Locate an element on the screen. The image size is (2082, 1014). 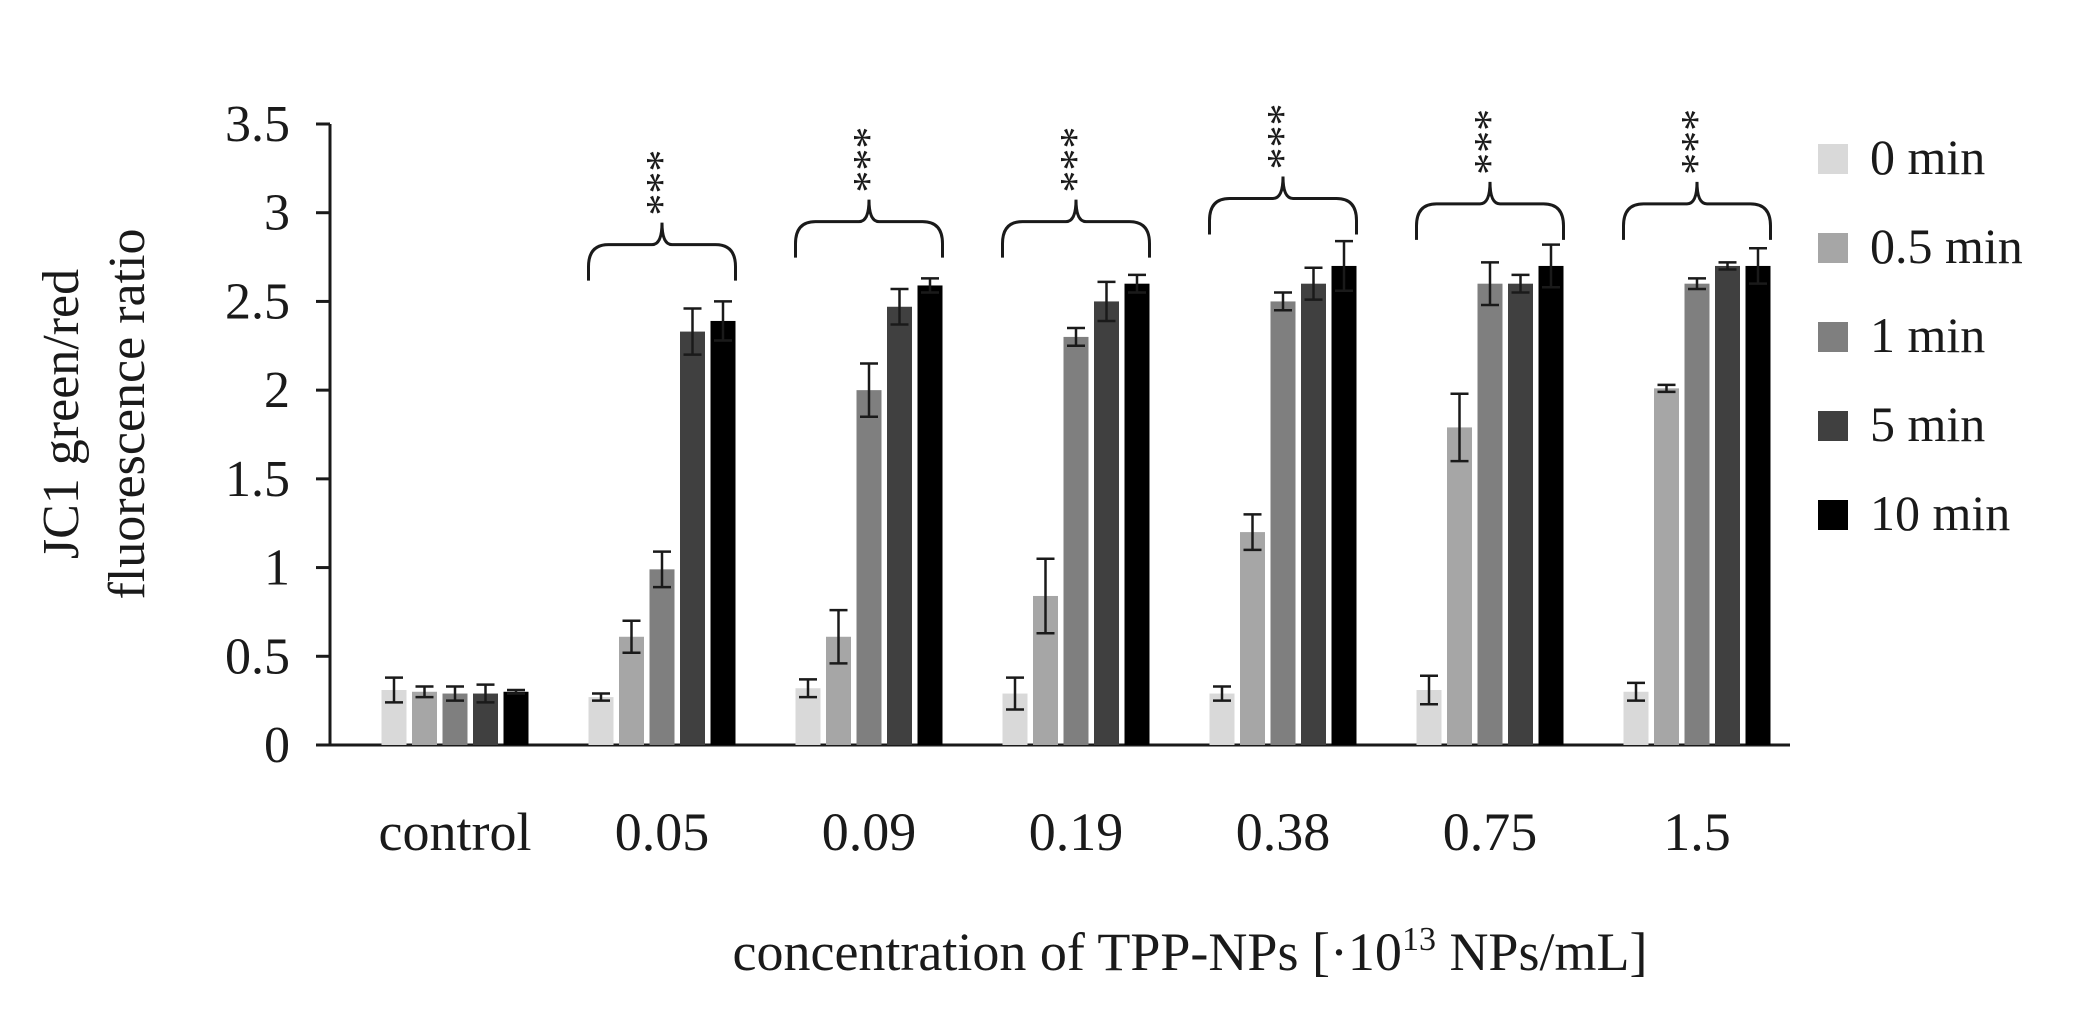
y-tick-label: 1.5 is located at coordinates (257, 479).